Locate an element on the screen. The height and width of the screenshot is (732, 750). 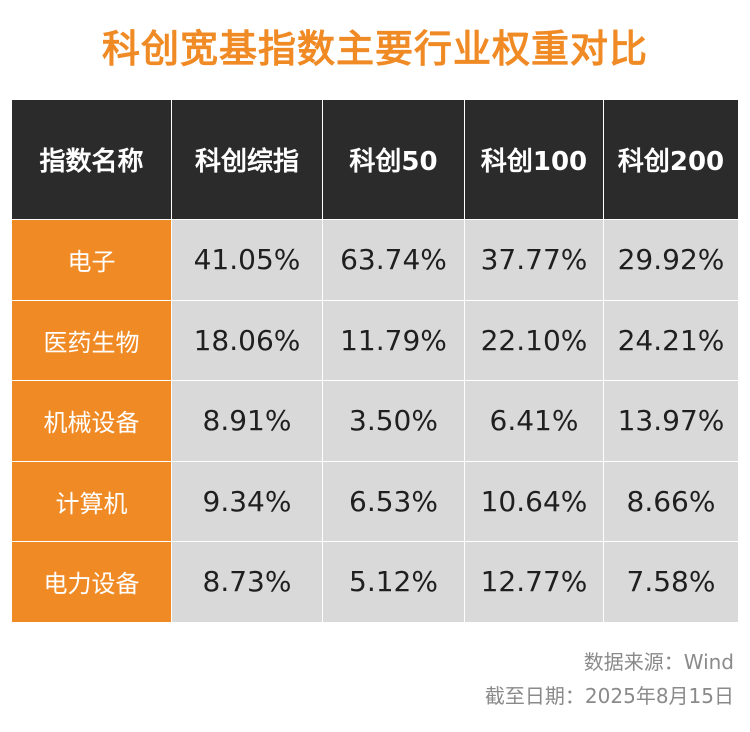
table-row: 机械设备 8.91% 3.50% 6.41% 13.97% is located at coordinates (375, 421).